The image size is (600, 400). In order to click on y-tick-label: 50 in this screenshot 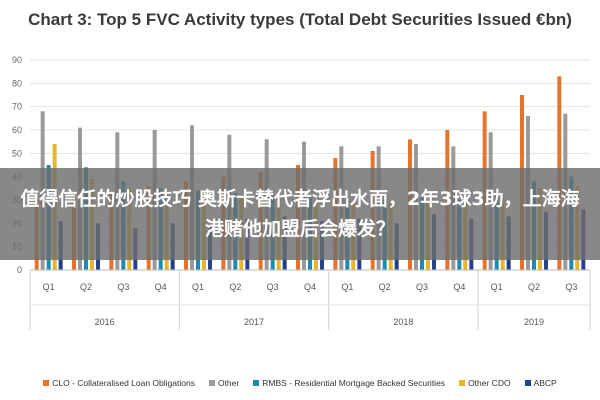, I will do `click(17, 153)`.